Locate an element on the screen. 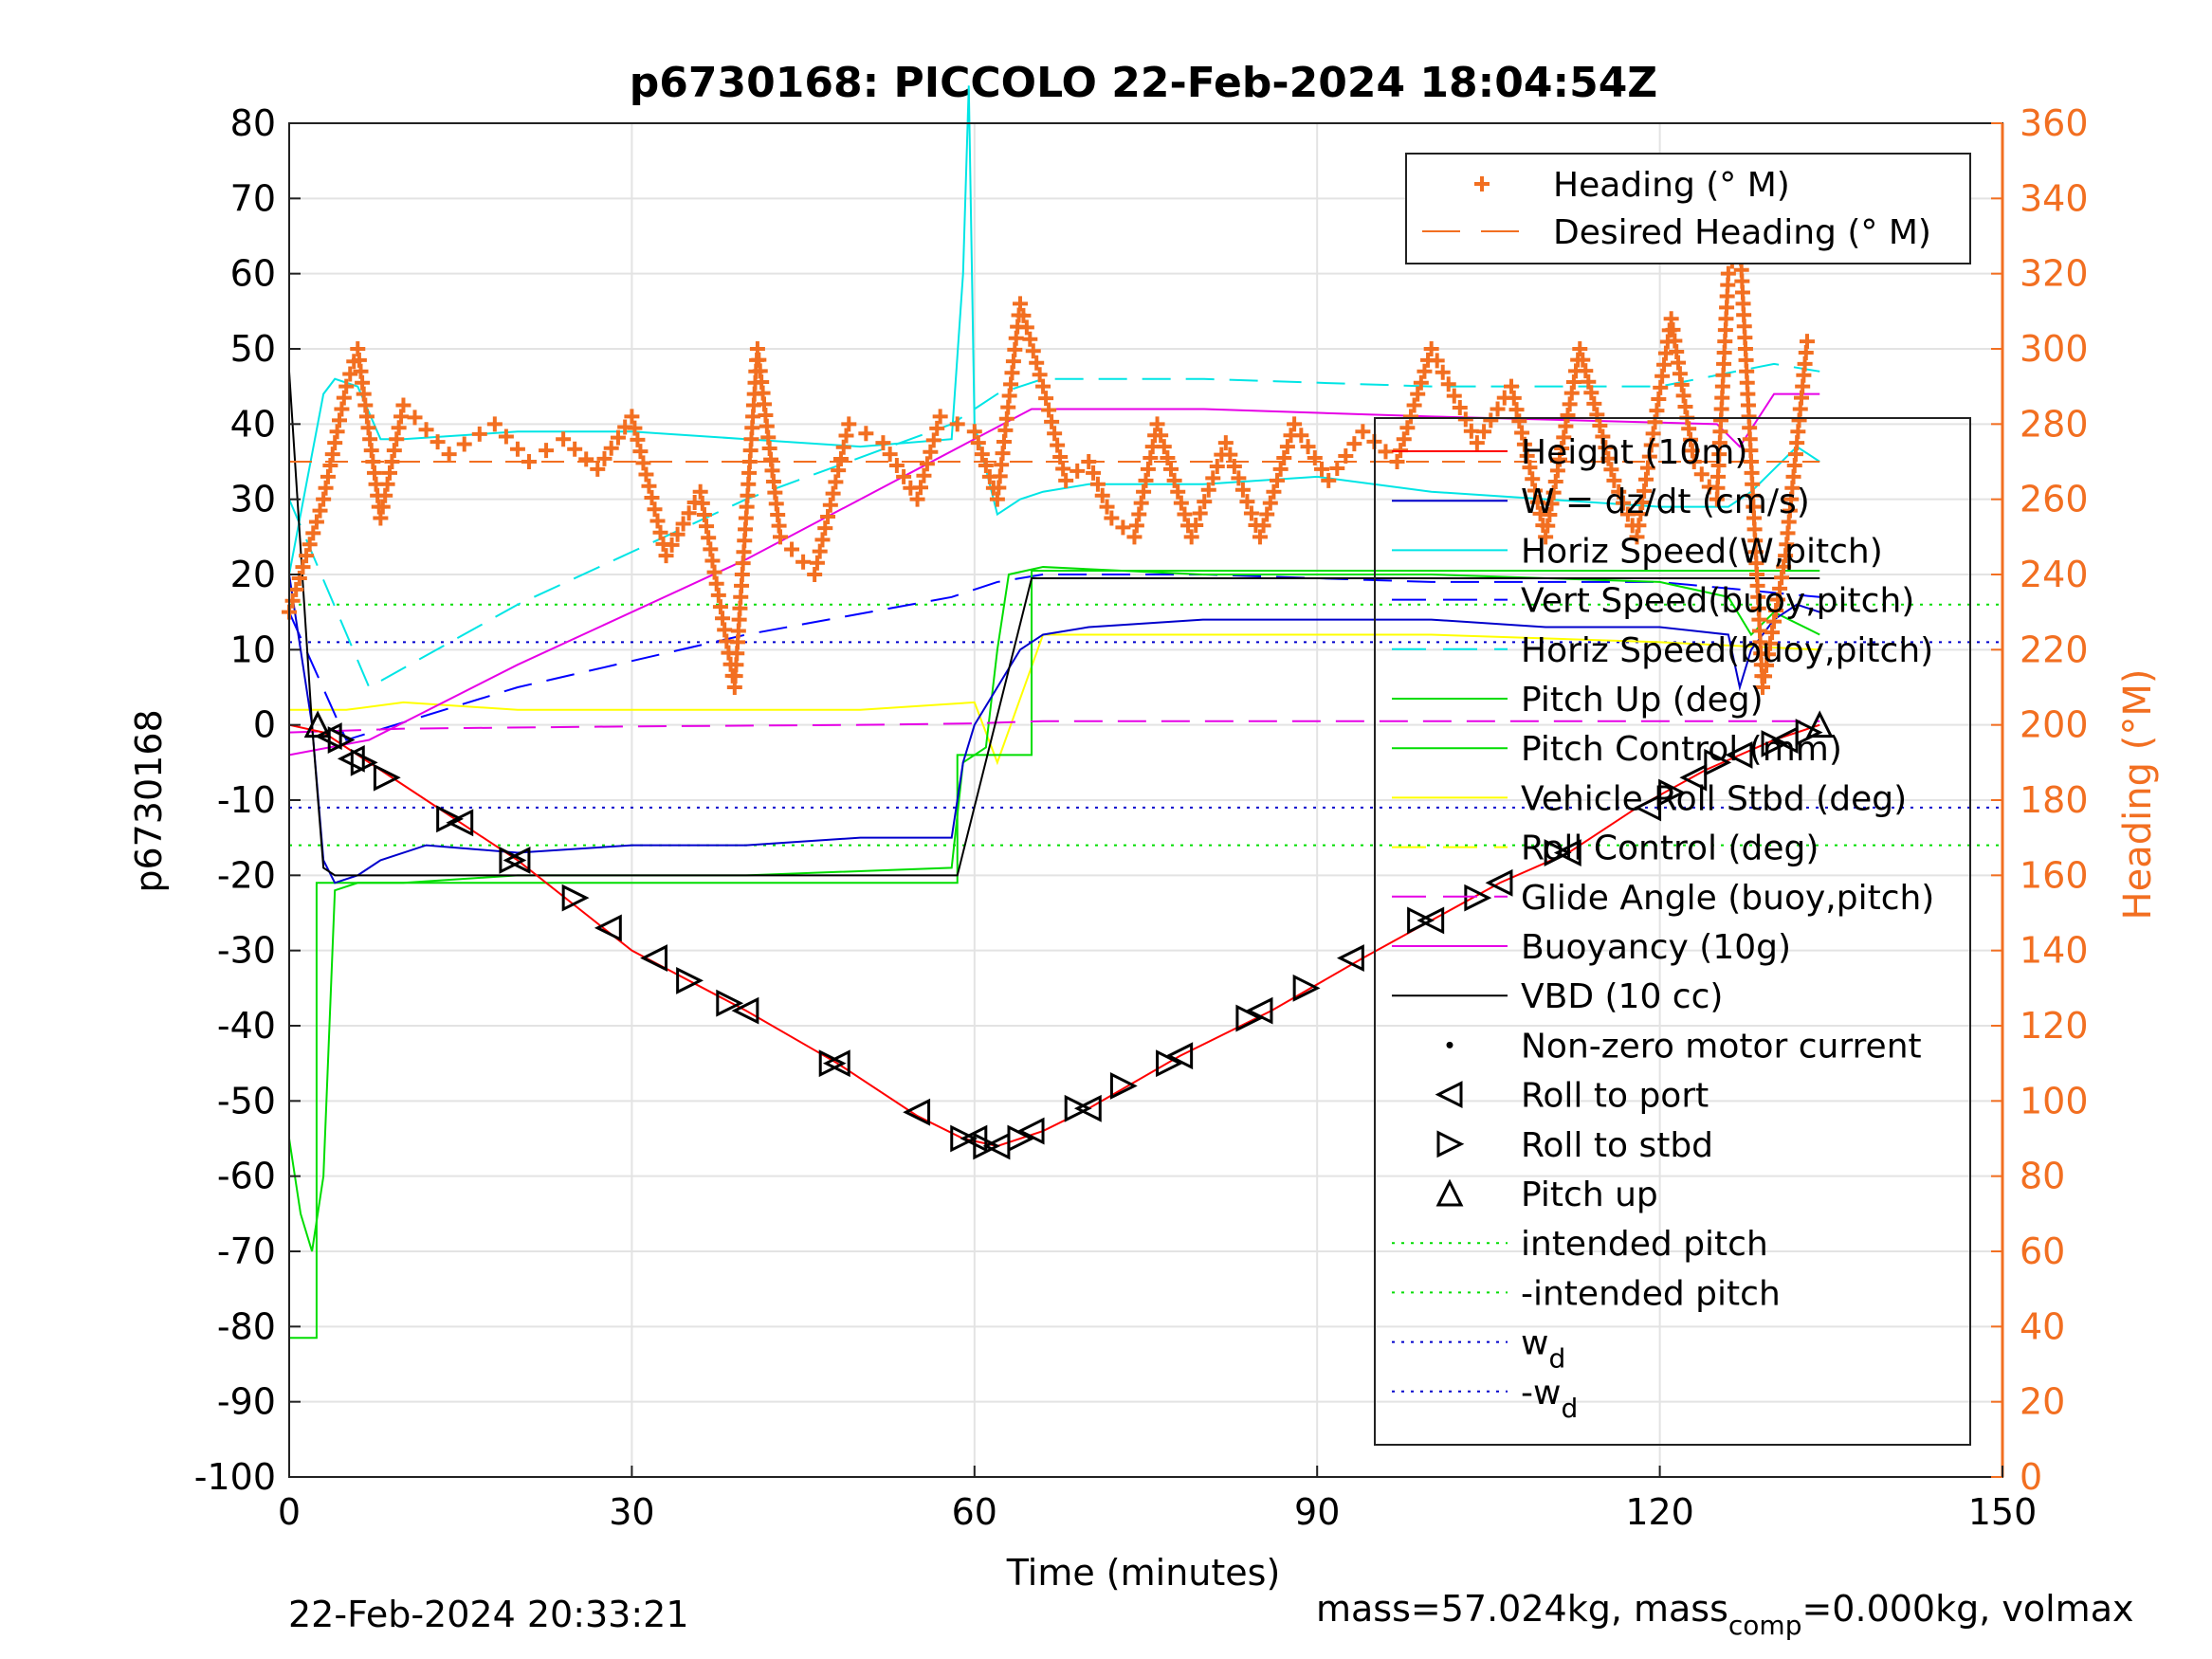 The height and width of the screenshot is (1659, 2212). bottom-axis-ticks: 0 30 60 90 120 150 is located at coordinates (1157, 1499).